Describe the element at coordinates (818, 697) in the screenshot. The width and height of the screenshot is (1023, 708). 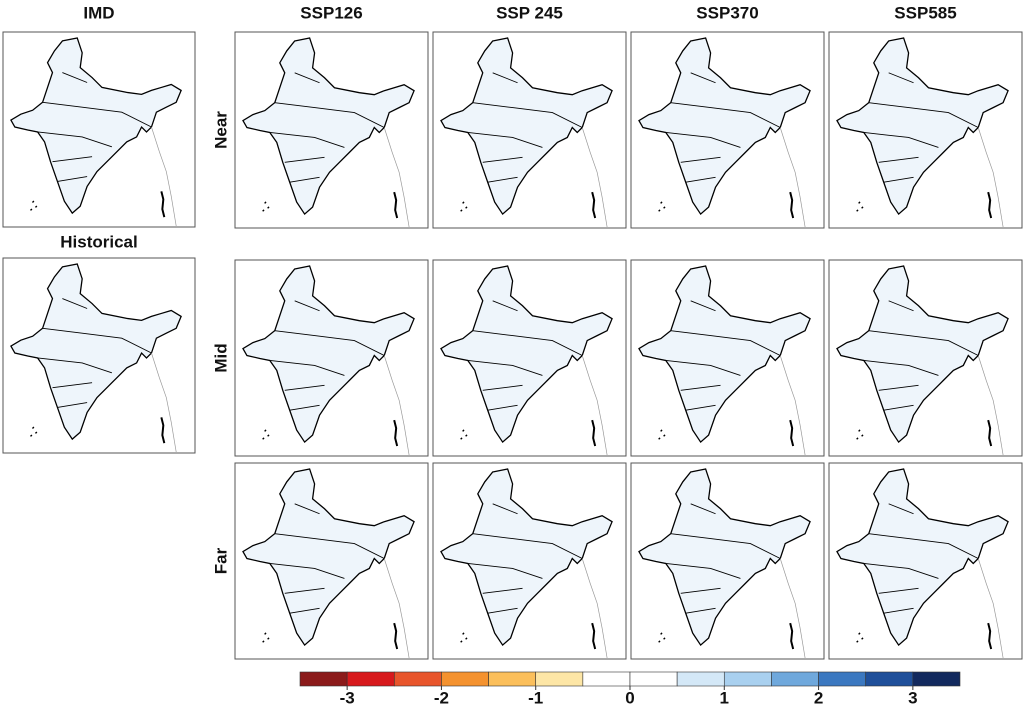
I see `colorbar-tick-label: 2` at that location.